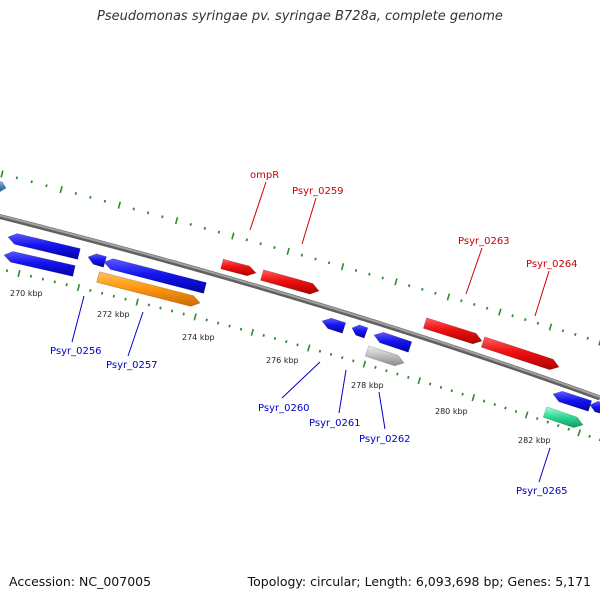 This screenshot has width=600, height=600. I want to click on gene-label-psyr-0256: Psyr_0256, so click(76, 351).